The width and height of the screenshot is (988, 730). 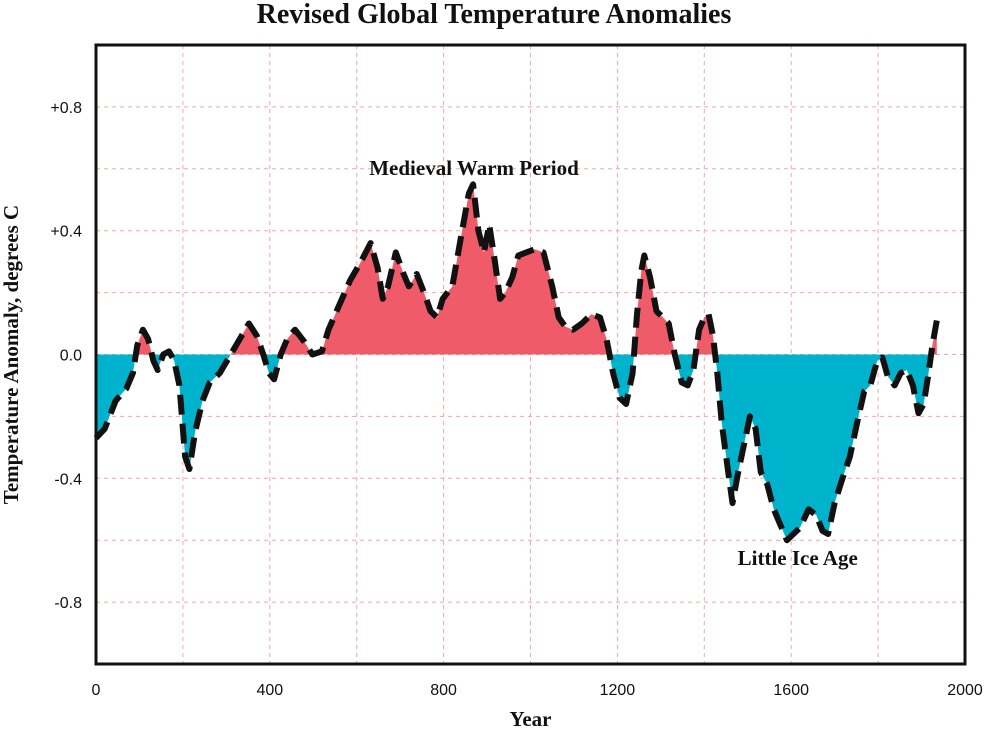 What do you see at coordinates (269, 690) in the screenshot?
I see `x-tick-label: 400` at bounding box center [269, 690].